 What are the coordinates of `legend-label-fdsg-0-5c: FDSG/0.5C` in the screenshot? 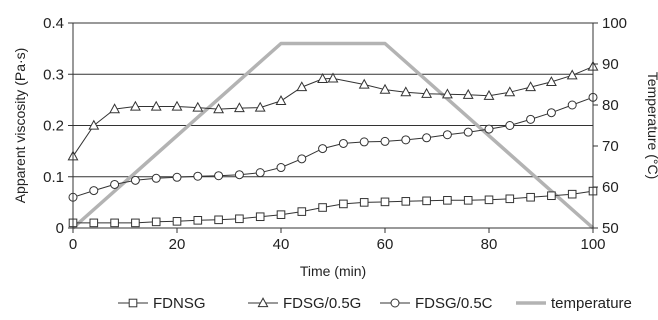 It's located at (454, 303).